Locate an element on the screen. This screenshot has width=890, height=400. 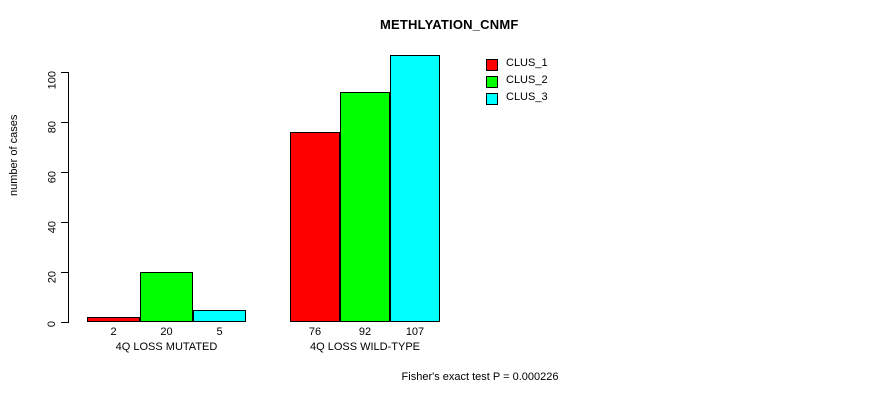
bar-value-label: 20 is located at coordinates (166, 332).